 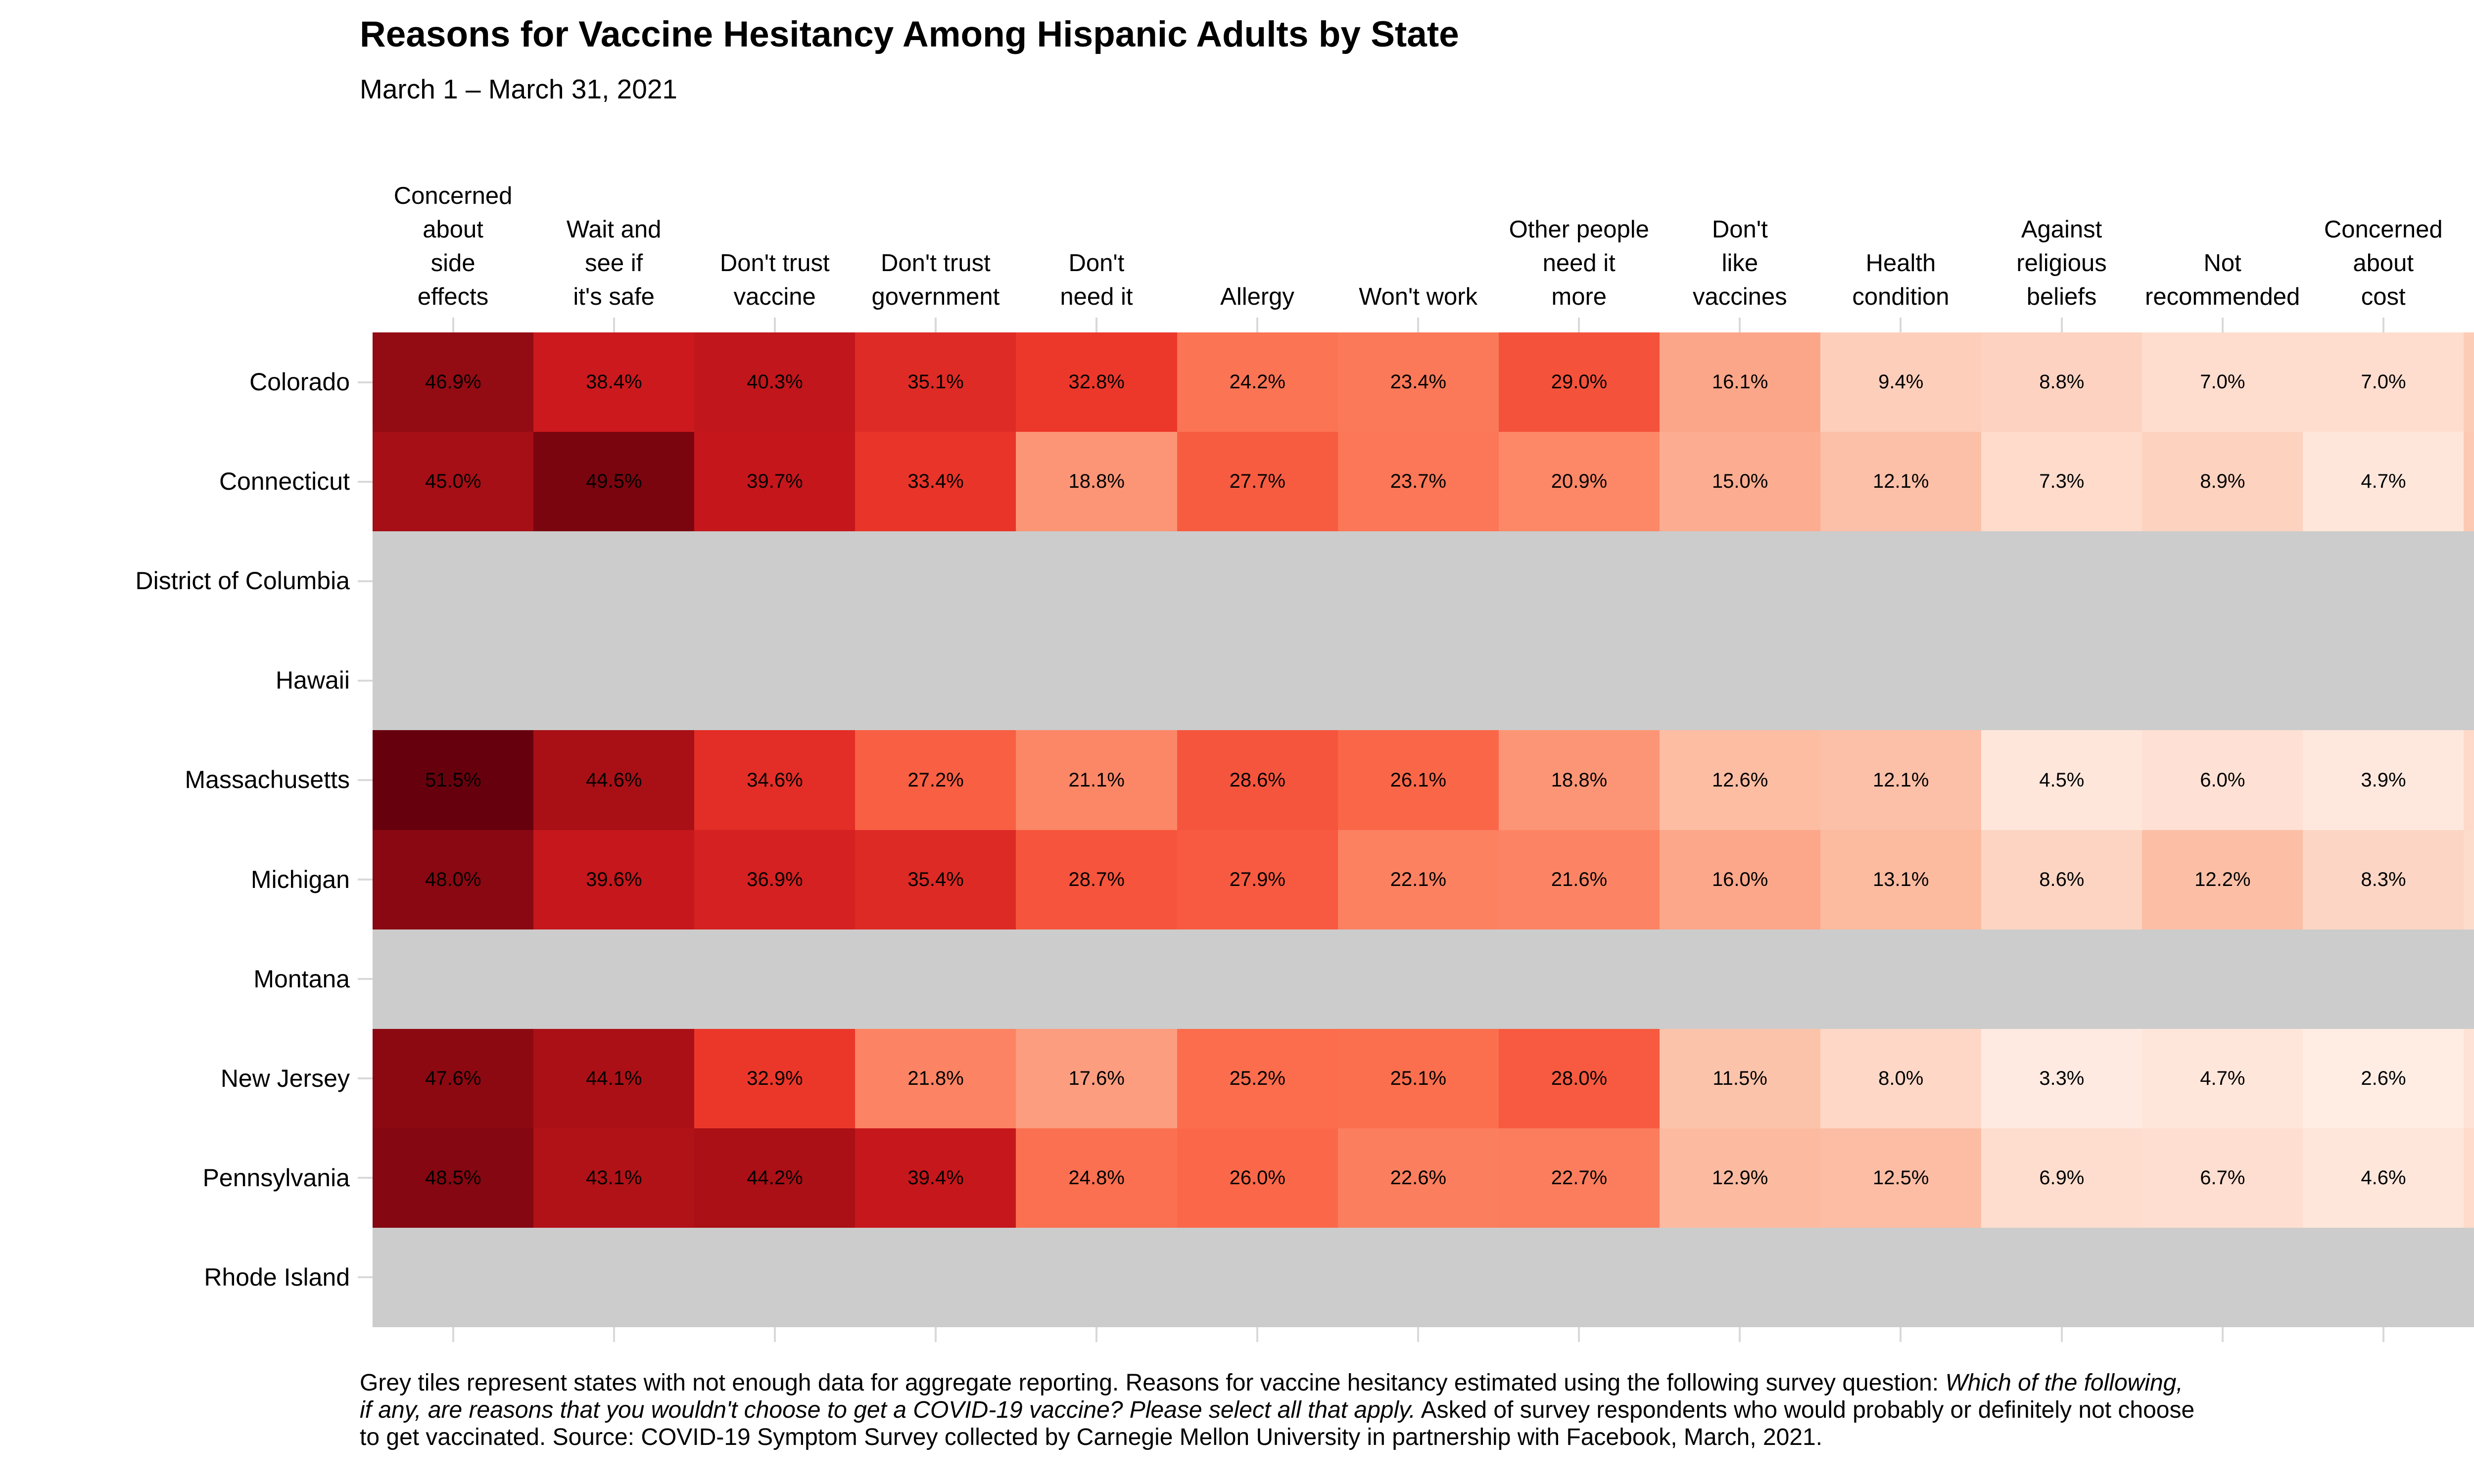 What do you see at coordinates (1257, 482) in the screenshot?
I see `heatmap-cell: 27.7%` at bounding box center [1257, 482].